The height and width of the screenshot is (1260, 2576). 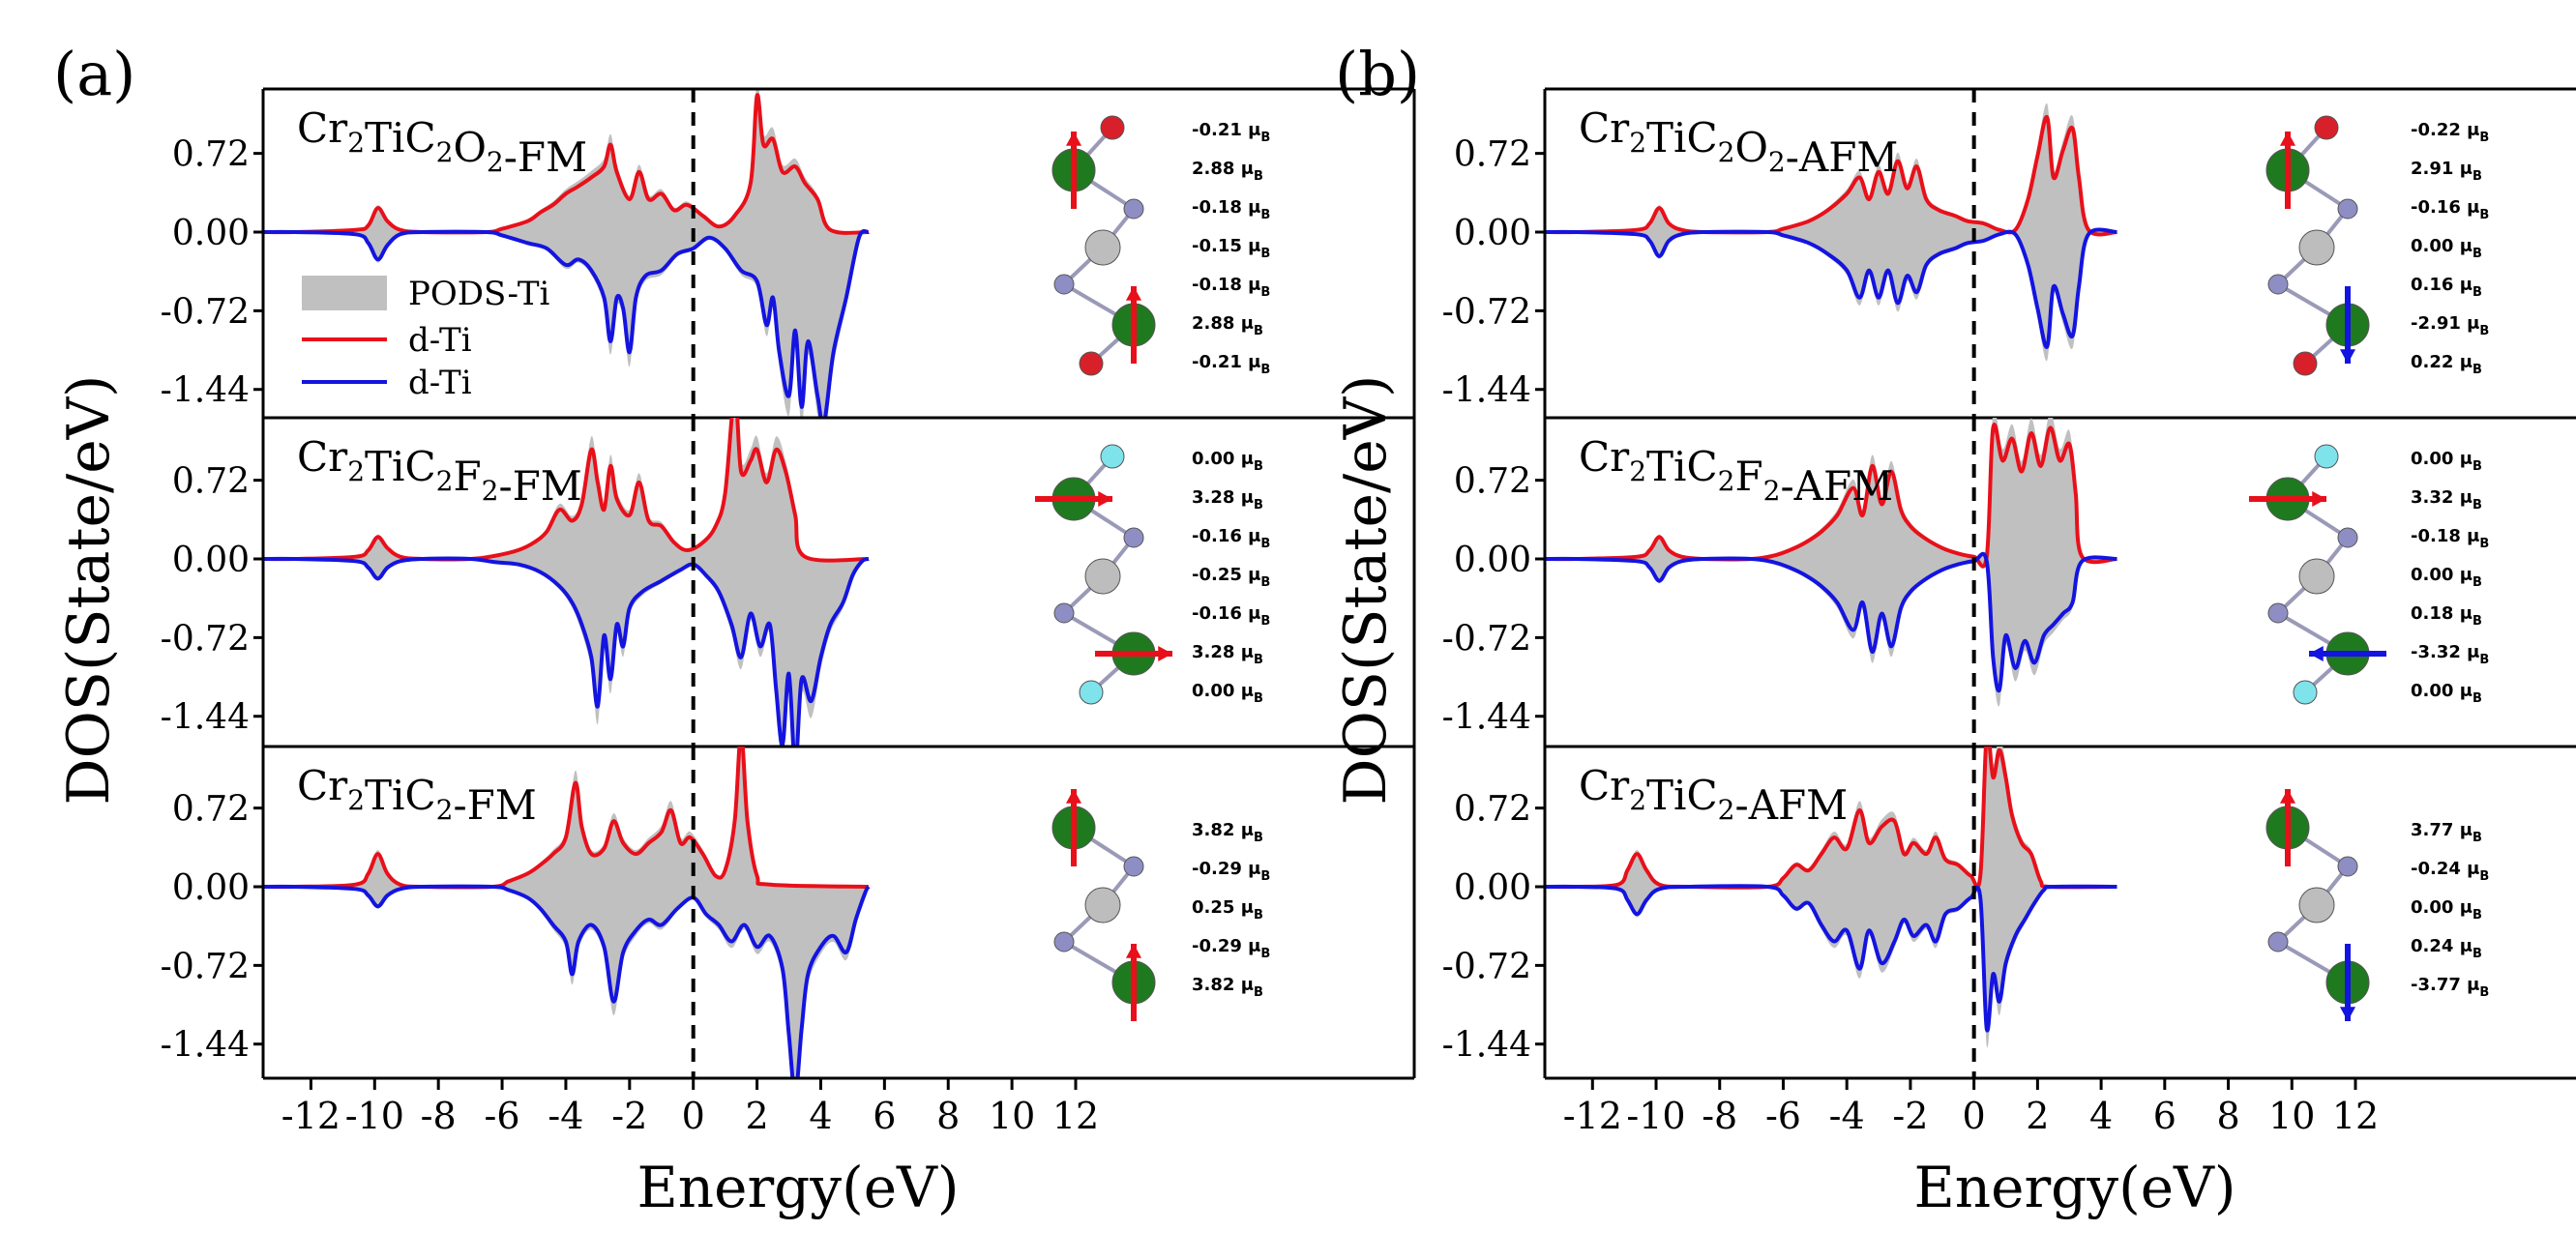 What do you see at coordinates (1231, 577) in the screenshot?
I see `magnetic-moment: -0.25 μB` at bounding box center [1231, 577].